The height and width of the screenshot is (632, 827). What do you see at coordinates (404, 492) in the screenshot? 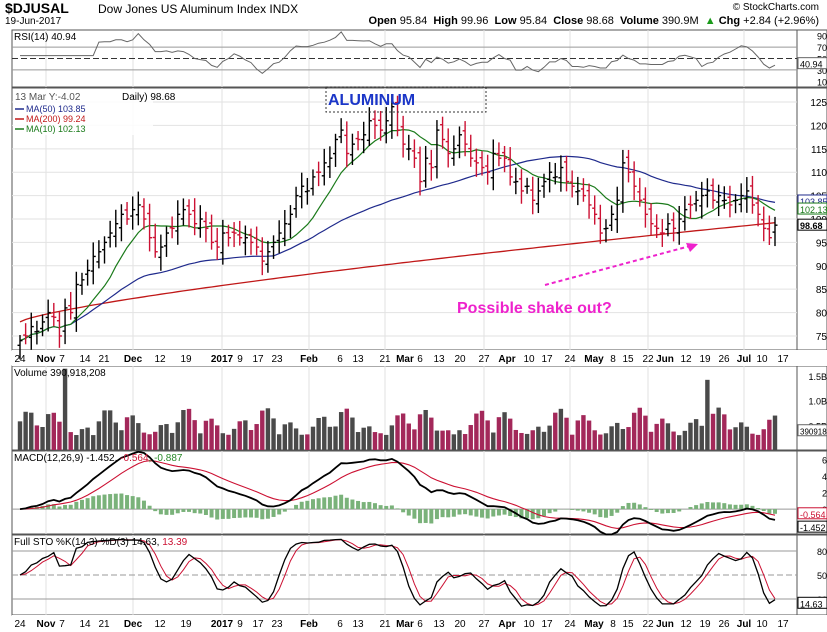
I see `macd-panel` at bounding box center [404, 492].